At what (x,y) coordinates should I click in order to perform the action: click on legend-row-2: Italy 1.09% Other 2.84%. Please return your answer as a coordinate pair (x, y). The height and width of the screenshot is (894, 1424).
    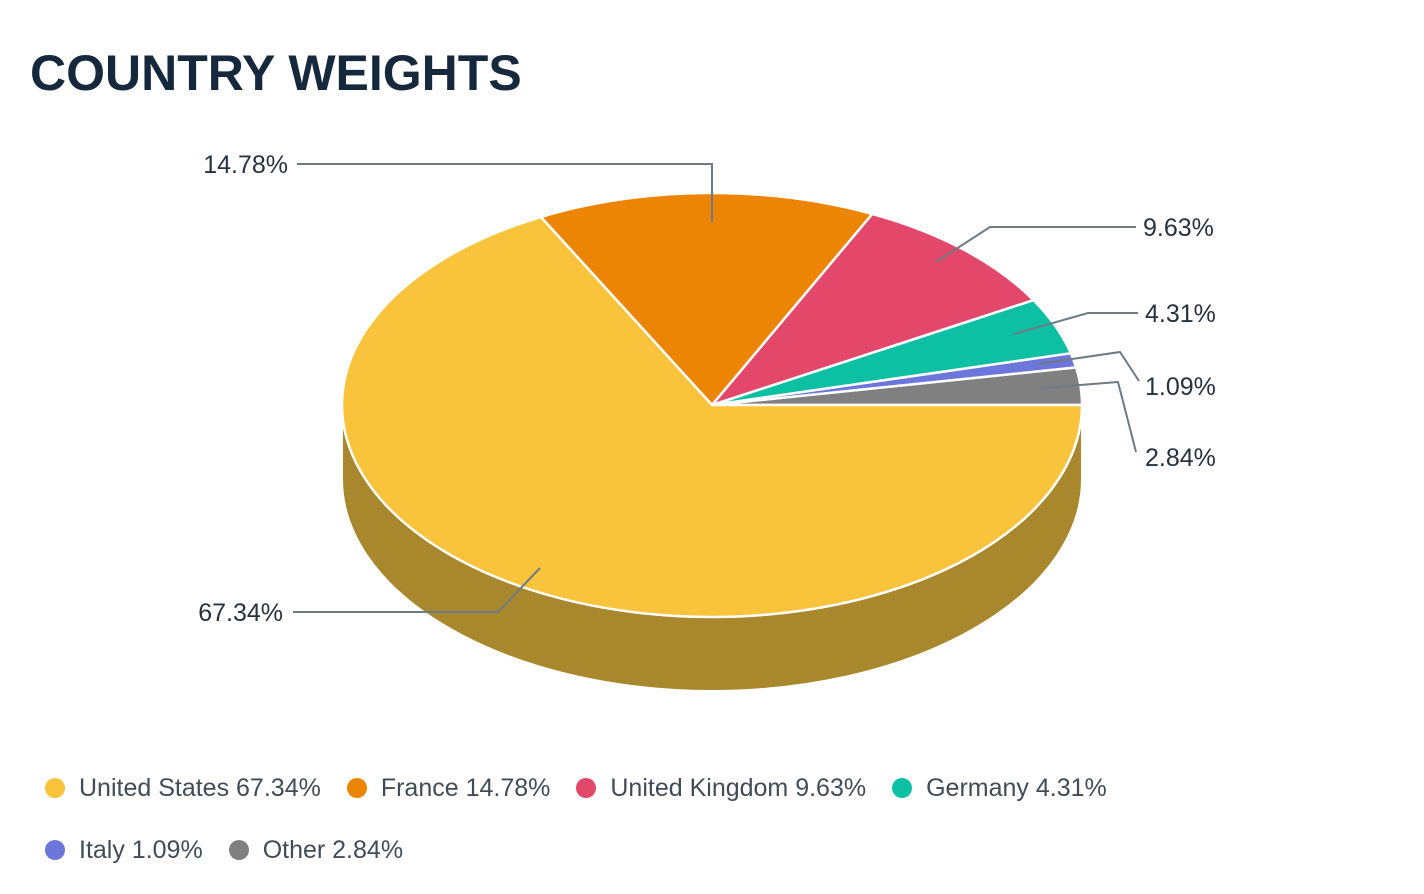
    Looking at the image, I should click on (576, 850).